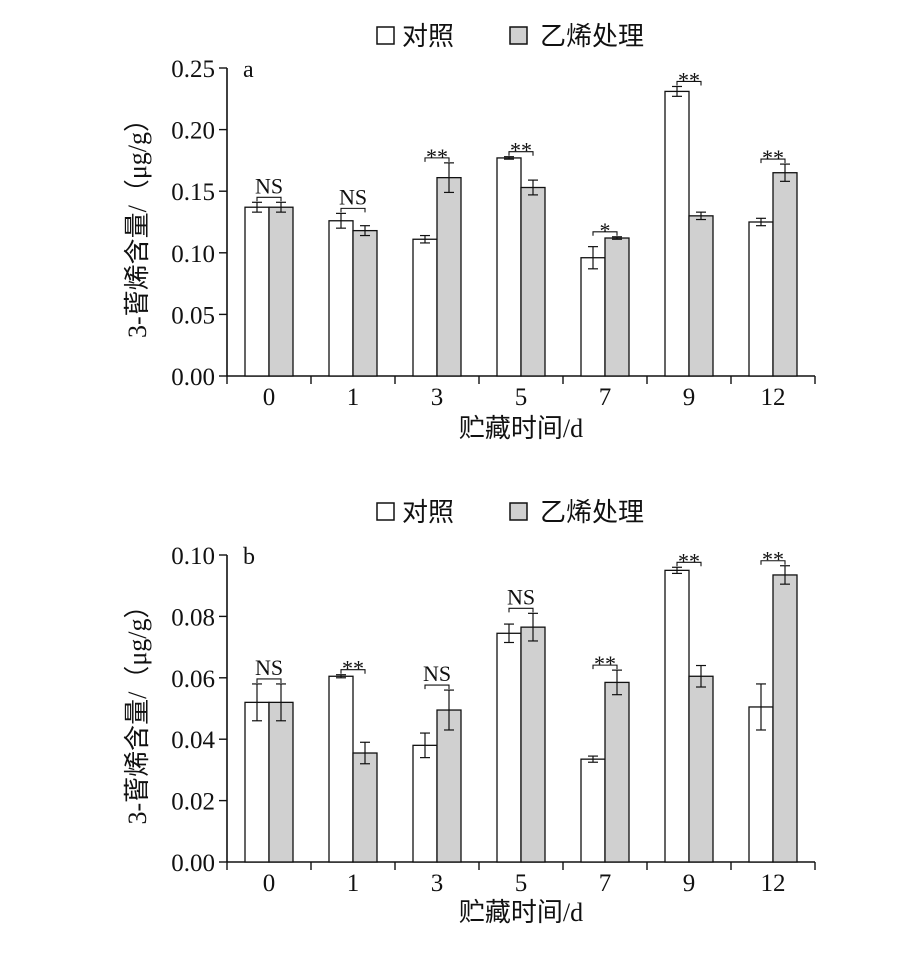 The image size is (900, 957). I want to click on y-tick-label: 0.15, so click(193, 192).